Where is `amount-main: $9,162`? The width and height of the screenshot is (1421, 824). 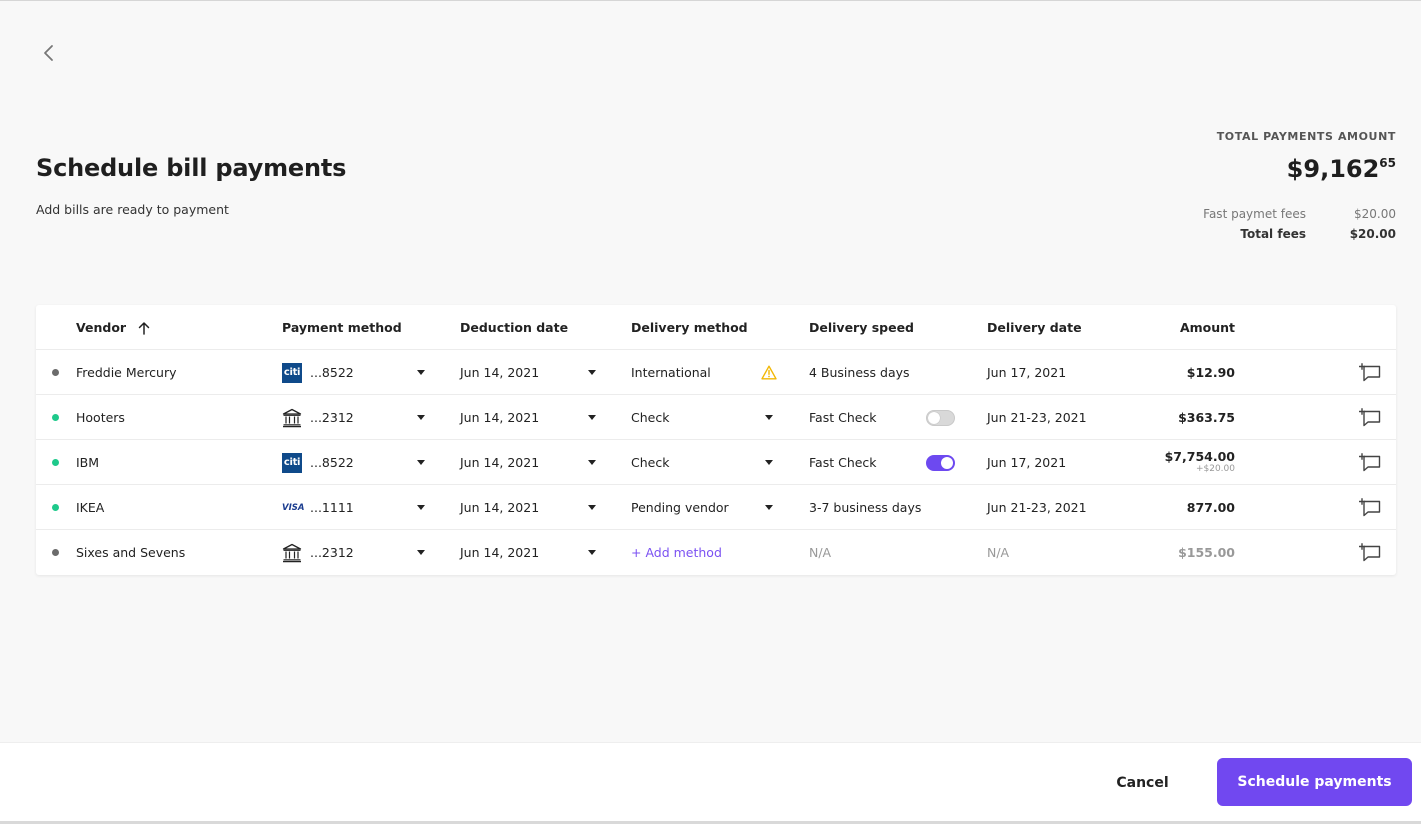 amount-main: $9,162 is located at coordinates (1333, 169).